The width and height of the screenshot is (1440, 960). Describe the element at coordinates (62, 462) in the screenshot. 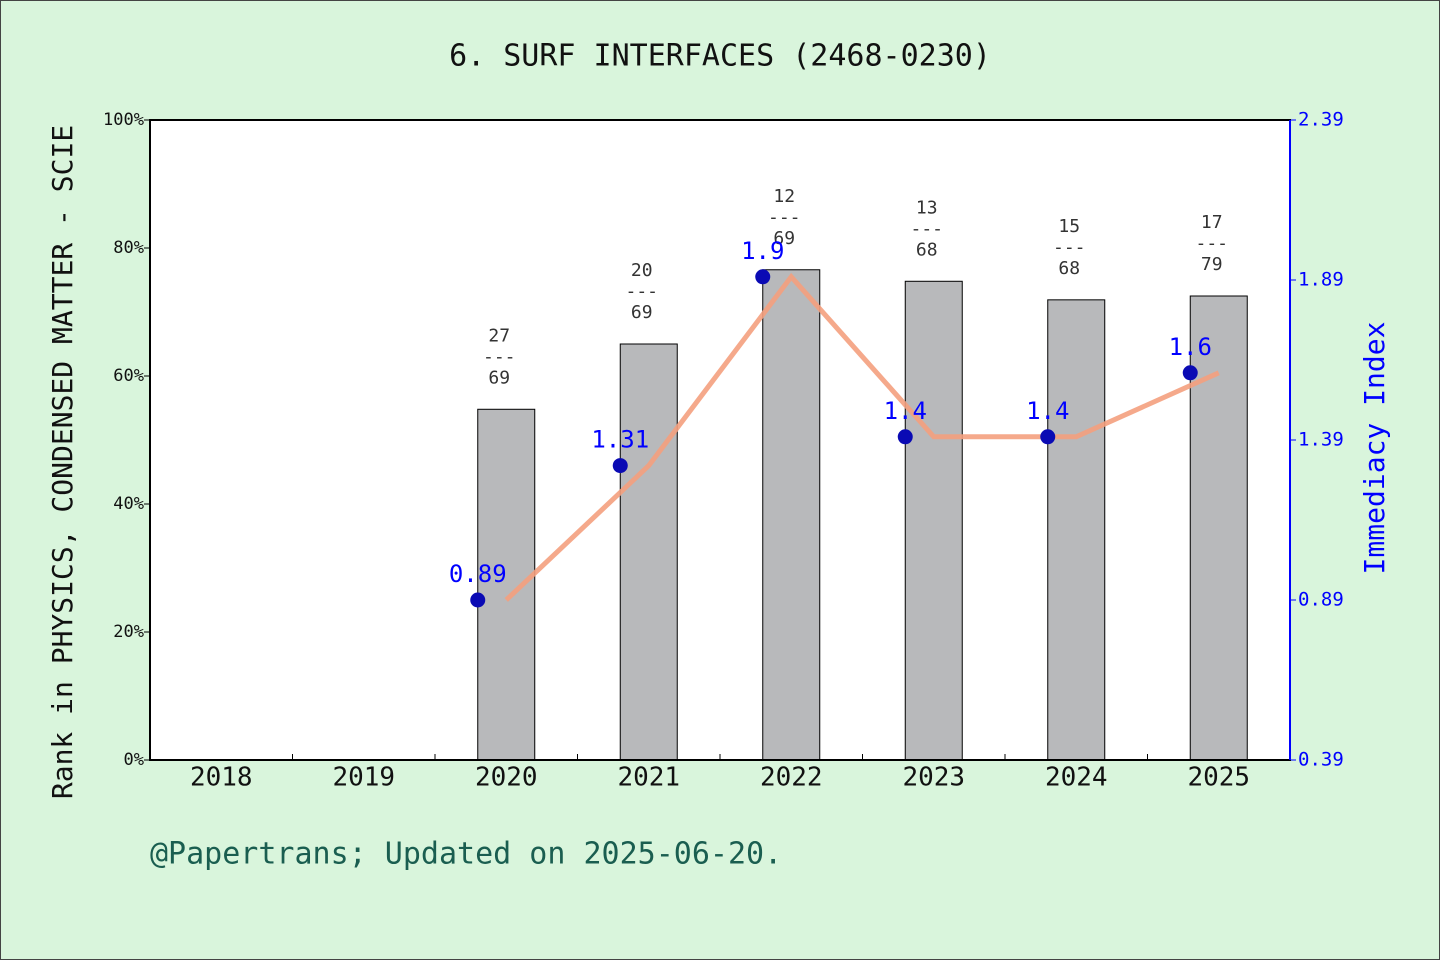

I see `y-axis-label: Rank in PHYSICS, CONDENSED MATTER - SCIE` at that location.